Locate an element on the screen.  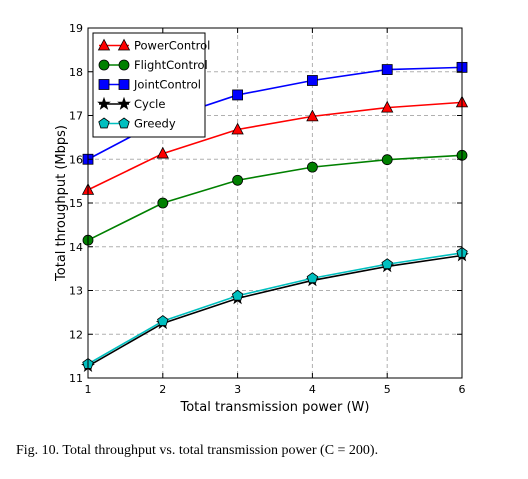
series-line-powercontrol is located at coordinates (275, 146).